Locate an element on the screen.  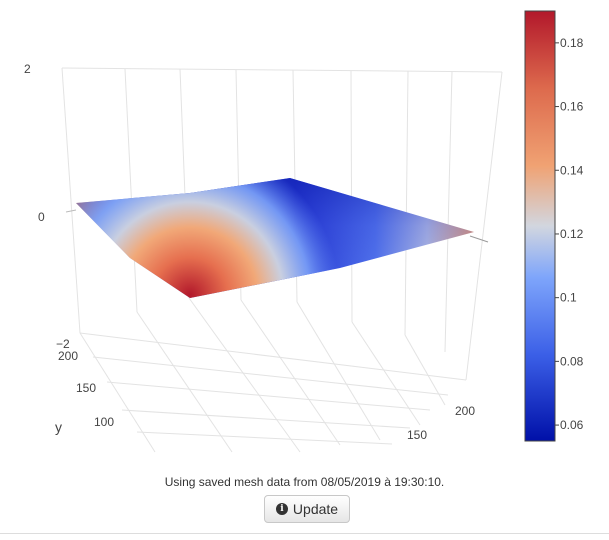
z-axis: 2 0 −2 is located at coordinates (47, 206).